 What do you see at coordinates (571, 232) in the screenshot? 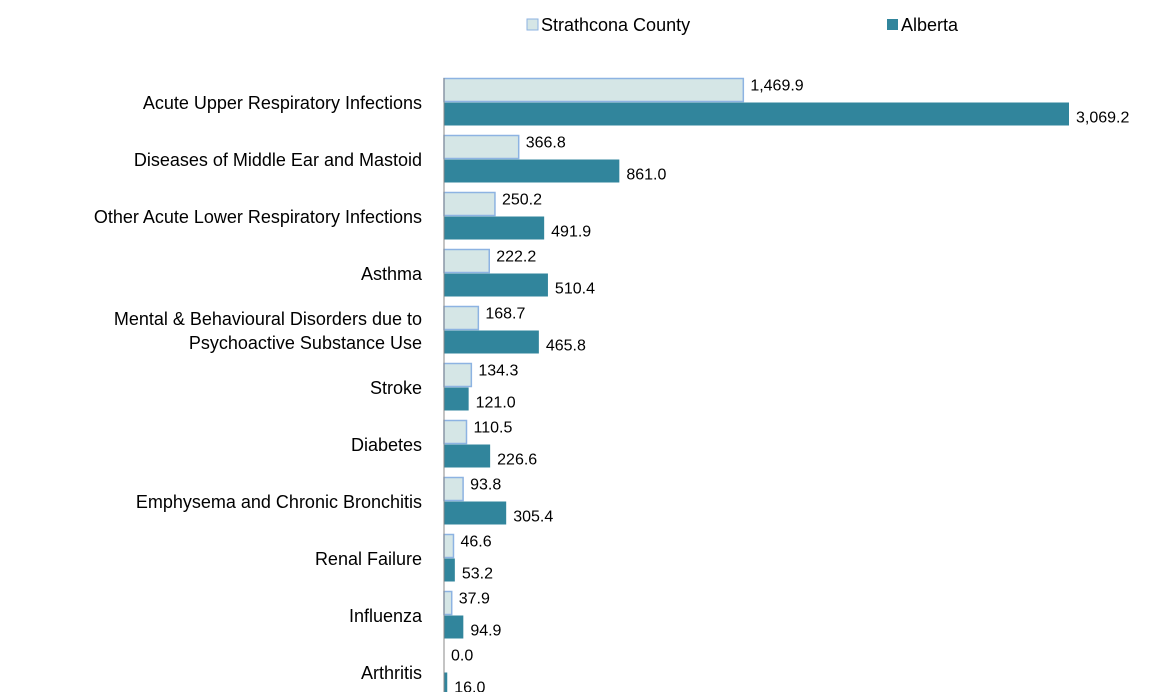
I see `value-label: 491.9` at bounding box center [571, 232].